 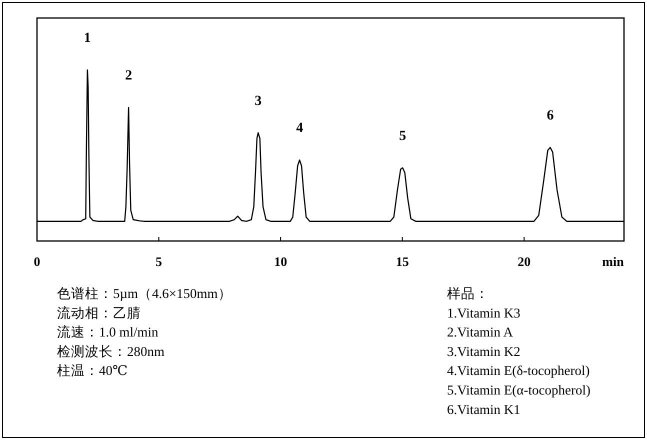 I want to click on text: 检测波长：280nm, so click(x=111, y=351).